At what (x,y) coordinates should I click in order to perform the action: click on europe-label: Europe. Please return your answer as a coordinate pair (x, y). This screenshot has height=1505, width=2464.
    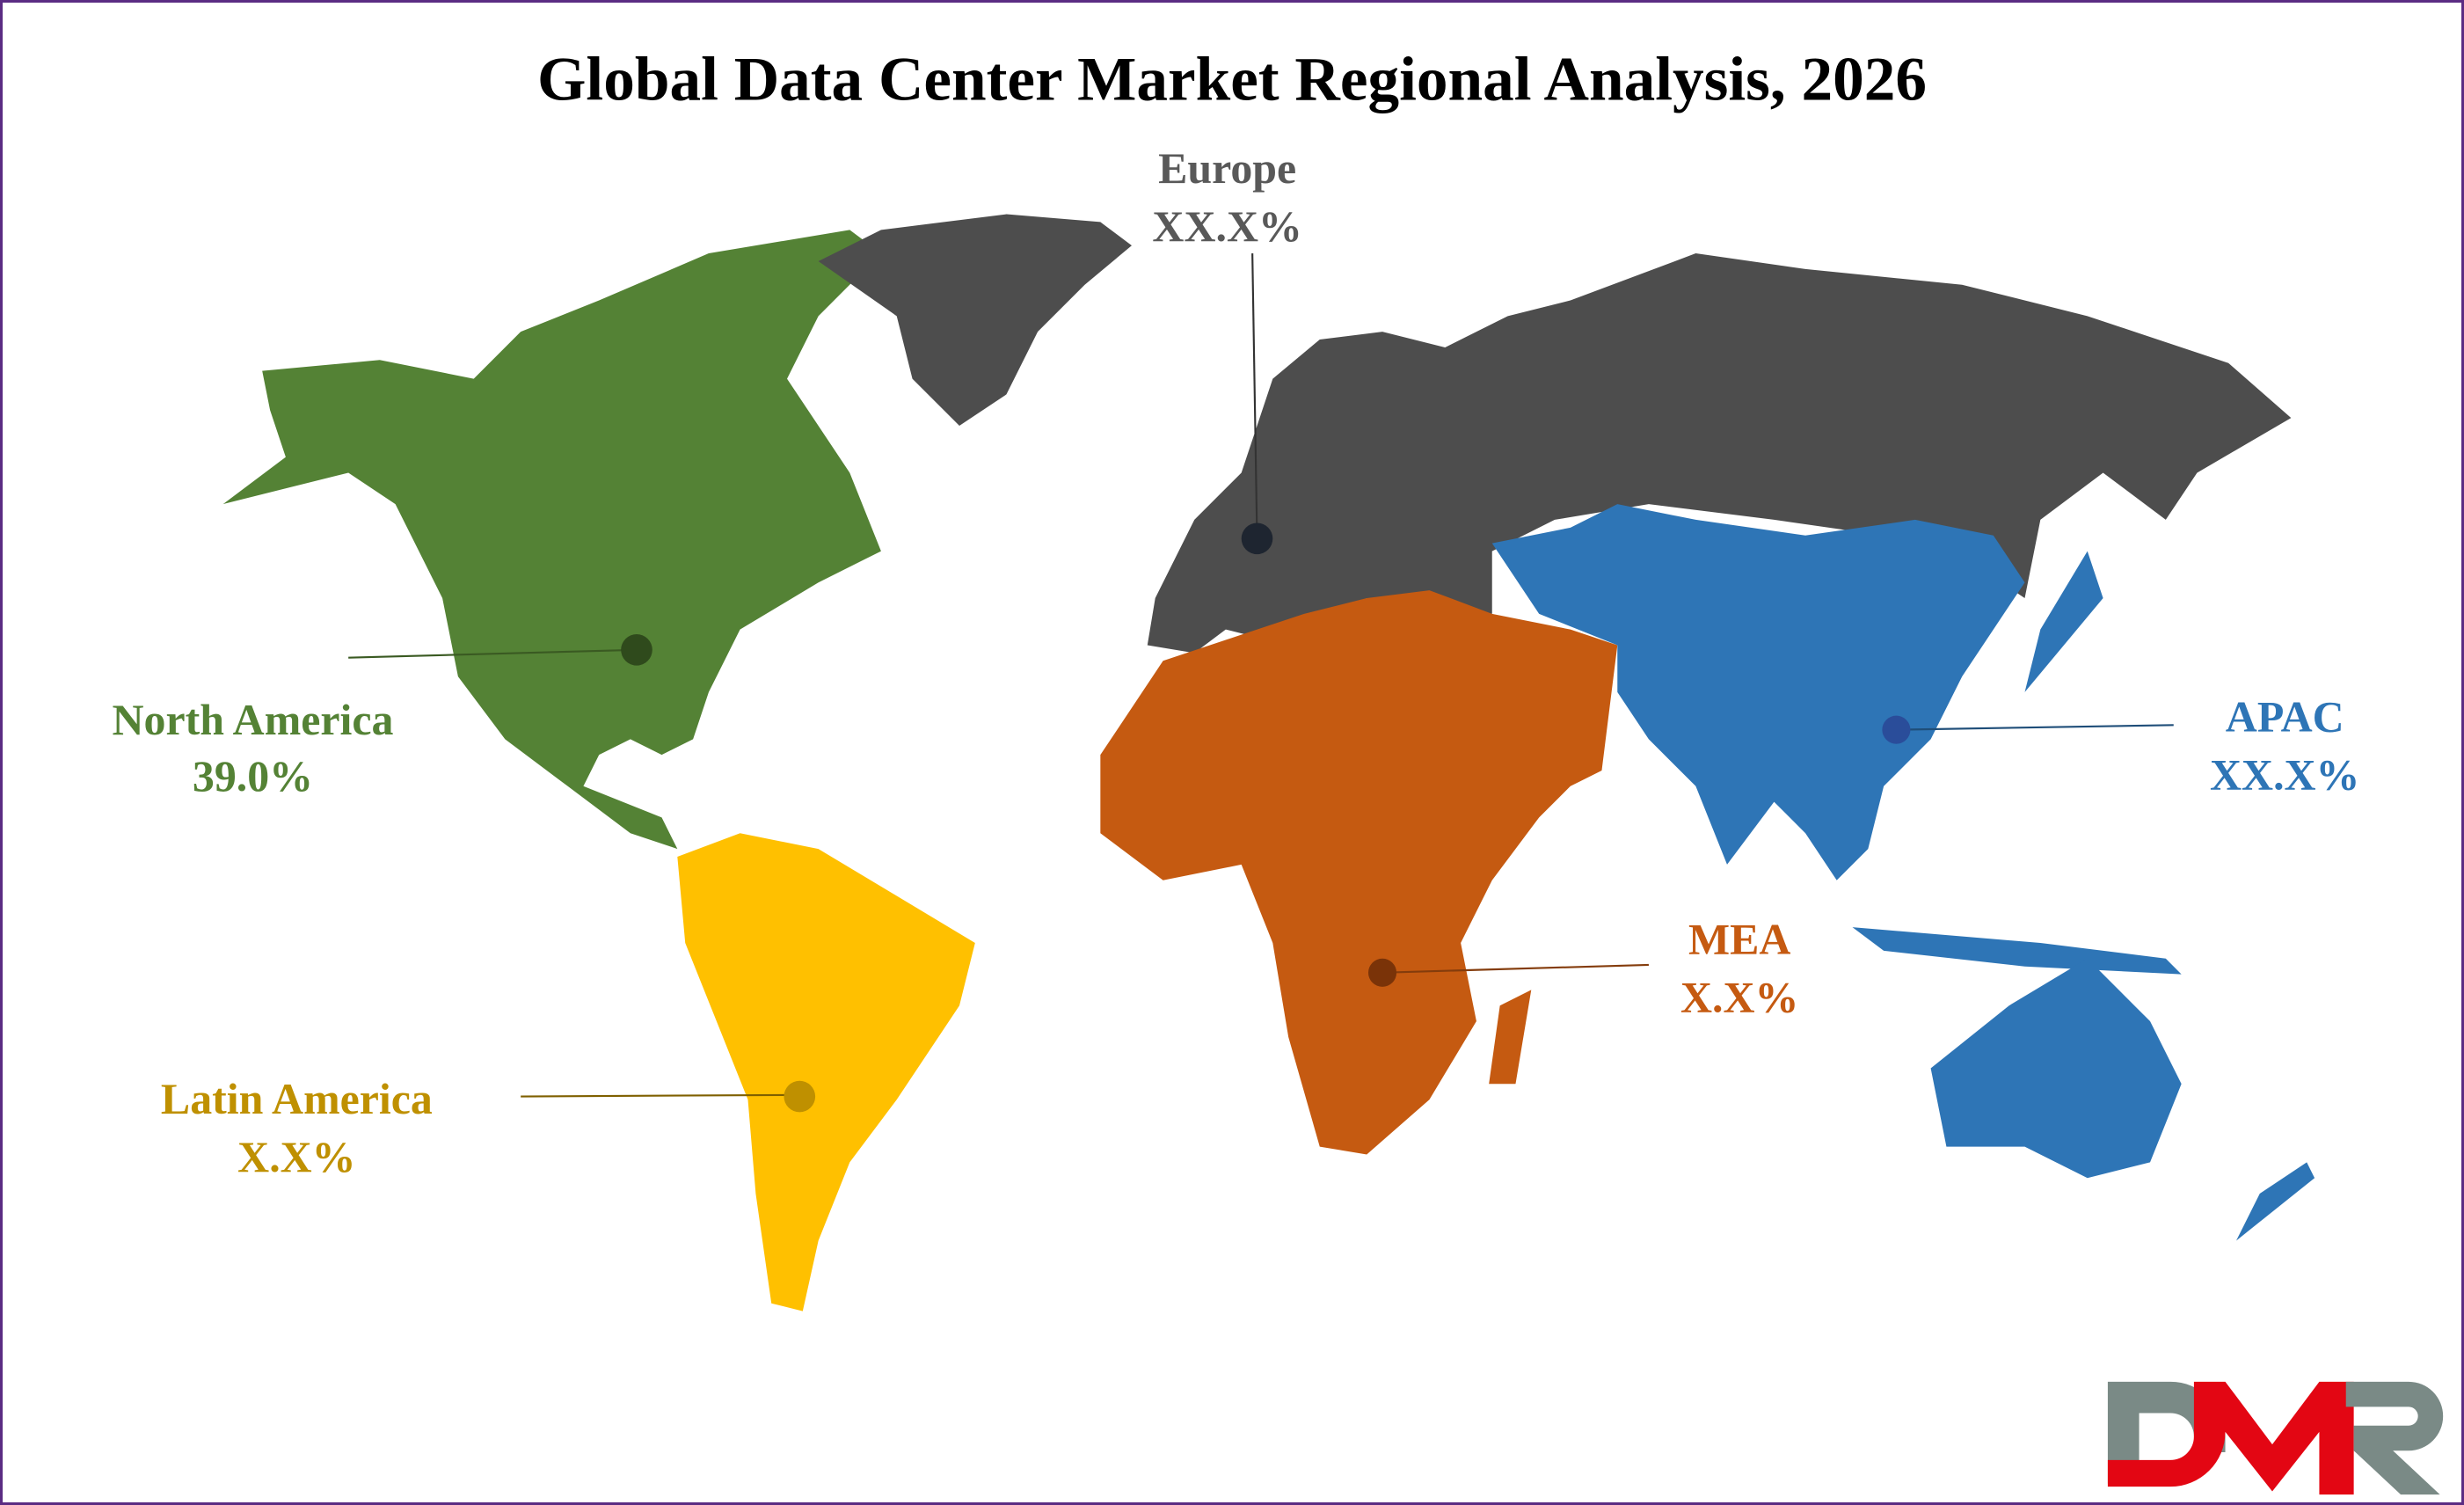
    Looking at the image, I should click on (1227, 168).